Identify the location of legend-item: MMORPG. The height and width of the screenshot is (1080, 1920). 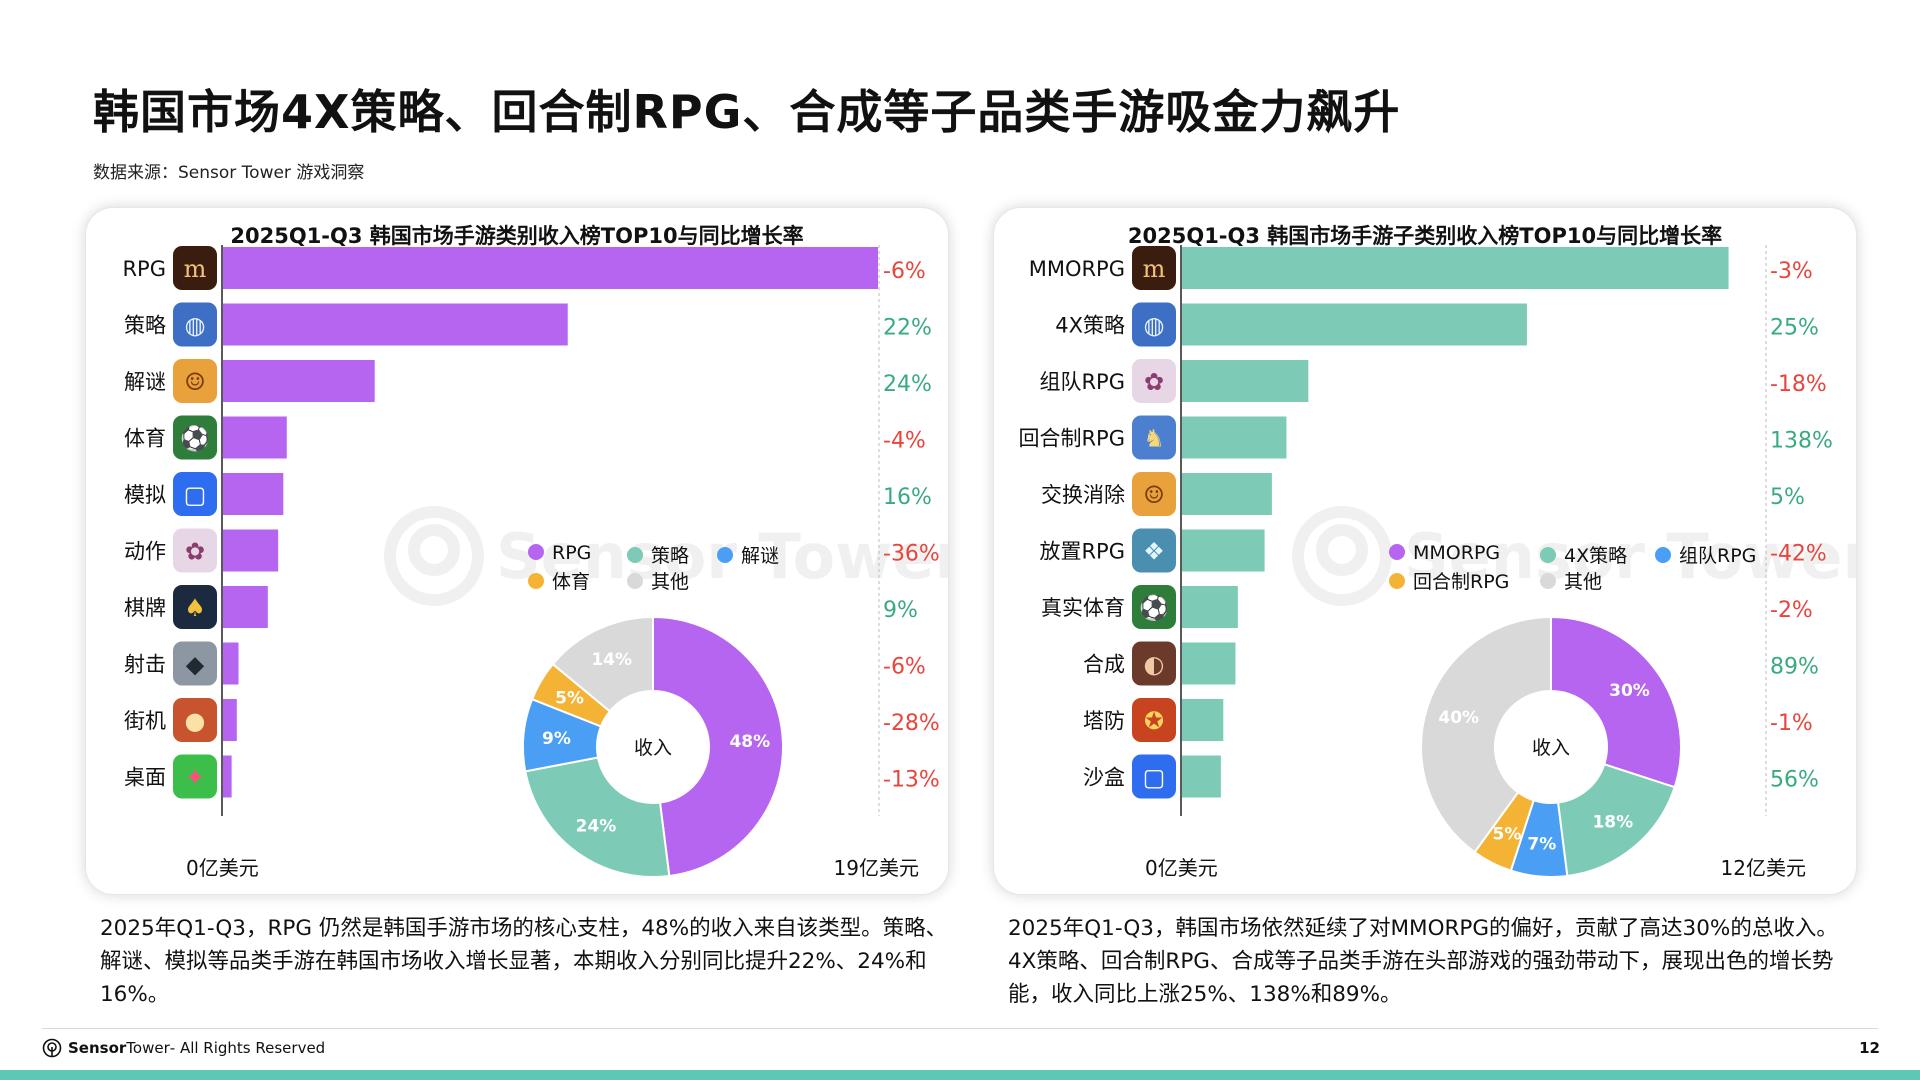
(1444, 553).